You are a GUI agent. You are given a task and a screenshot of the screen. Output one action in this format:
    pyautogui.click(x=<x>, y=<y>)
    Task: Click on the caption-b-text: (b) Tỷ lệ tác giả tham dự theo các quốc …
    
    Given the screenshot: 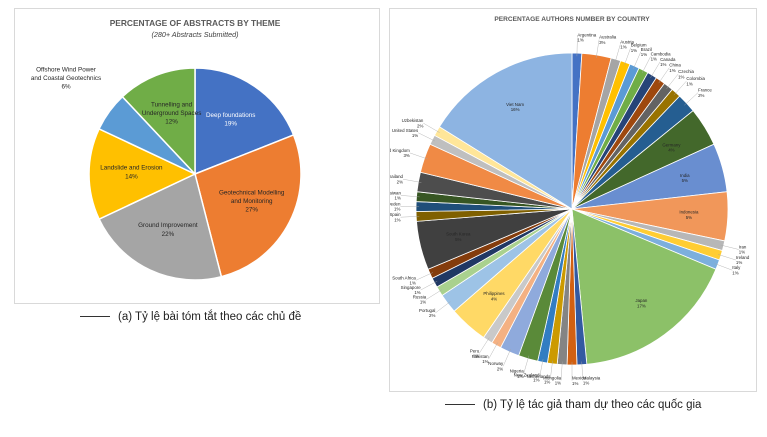 What is the action you would take?
    pyautogui.click(x=592, y=405)
    